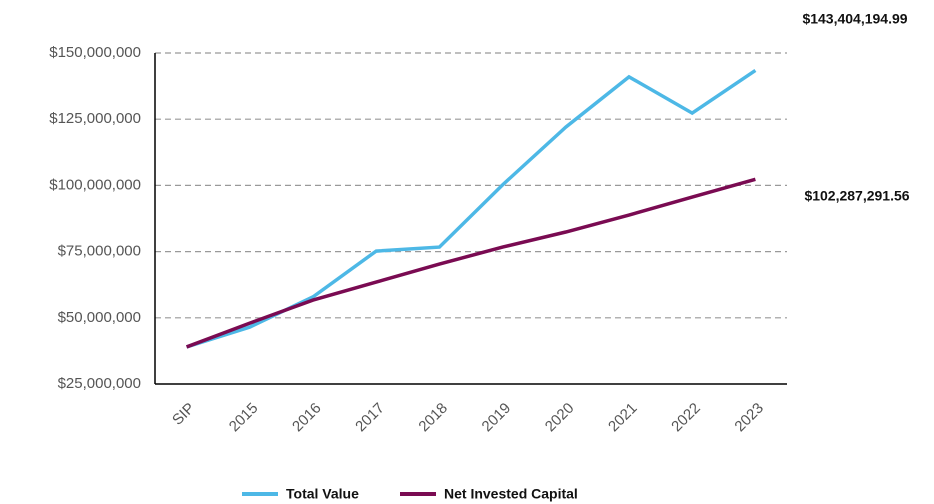  I want to click on y-tick-label: $150,000,000, so click(95, 52).